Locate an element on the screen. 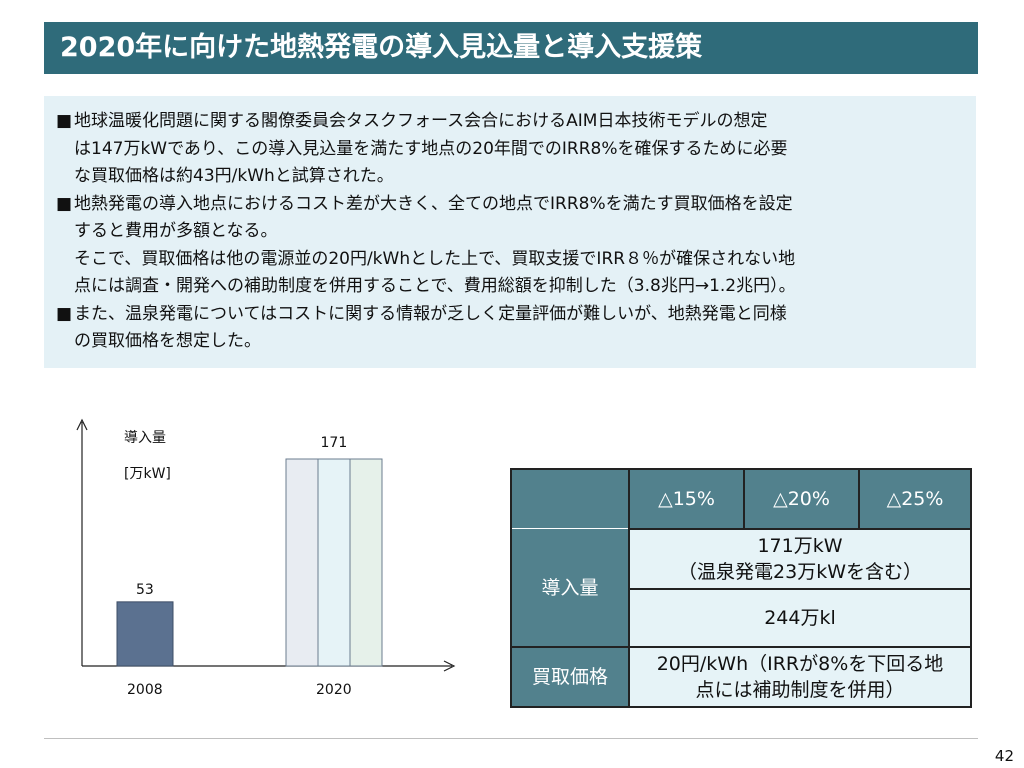 The image size is (1024, 768). bullet-line: すると費用が多額となる。 is located at coordinates (176, 231).